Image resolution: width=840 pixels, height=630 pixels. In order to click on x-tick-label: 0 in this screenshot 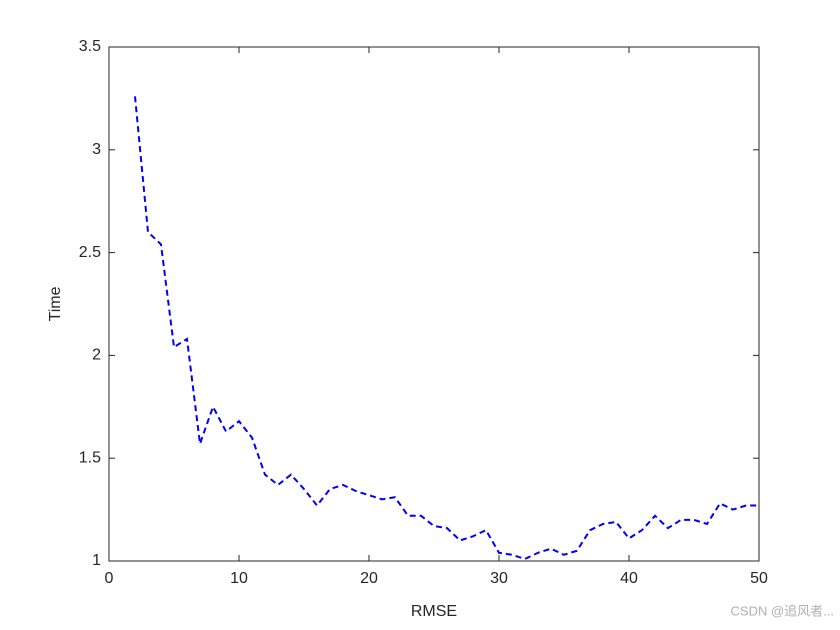, I will do `click(109, 578)`.